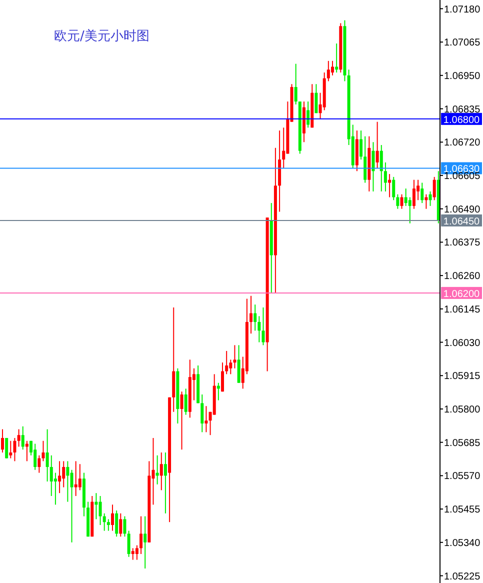 The image size is (483, 583). What do you see at coordinates (461, 120) in the screenshot?
I see `ref-line-label: 1.06800` at bounding box center [461, 120].